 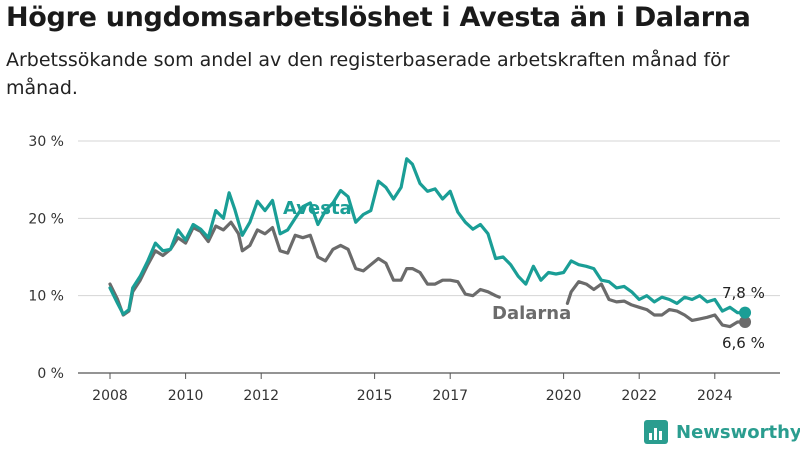 I want to click on end-labels: 7,8 % 6,6 %, so click(x=743, y=318).